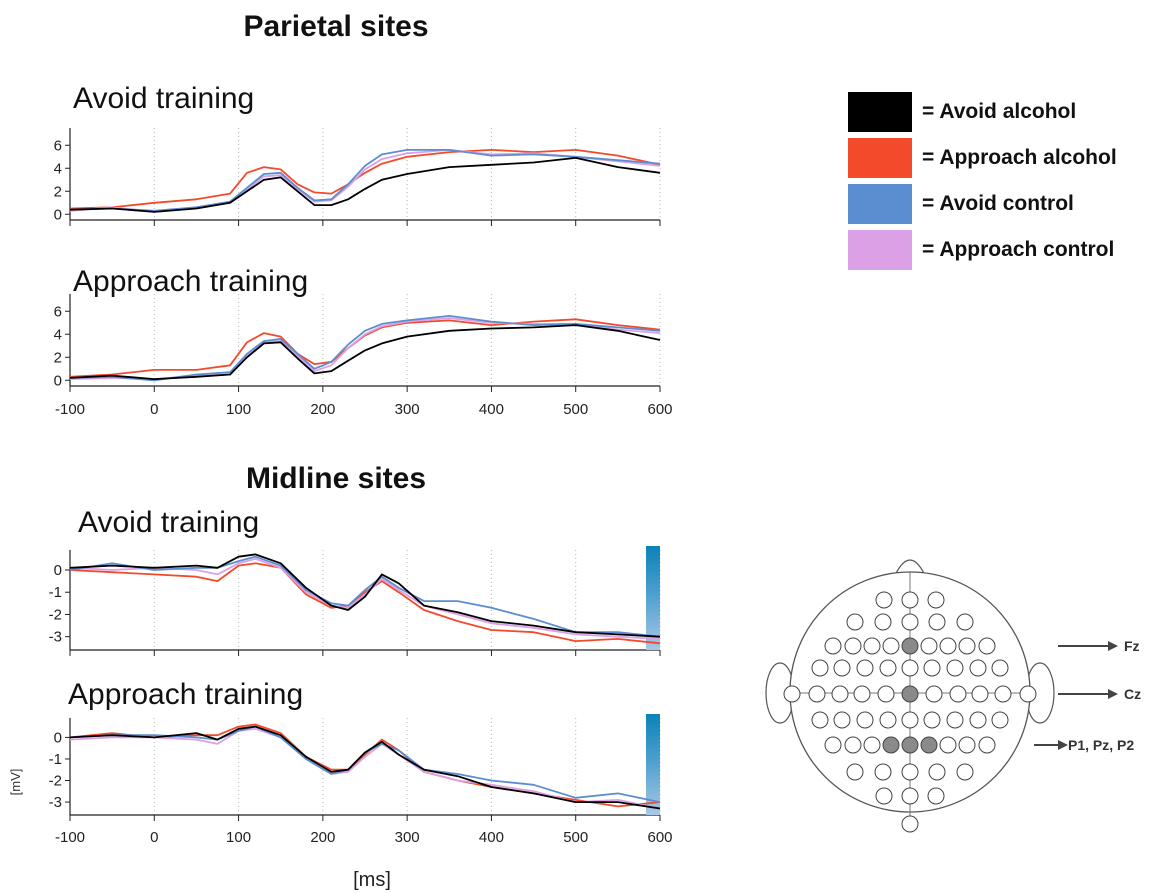 This screenshot has width=1150, height=893. Describe the element at coordinates (365, 599) in the screenshot. I see `series-line-approach-control` at that location.